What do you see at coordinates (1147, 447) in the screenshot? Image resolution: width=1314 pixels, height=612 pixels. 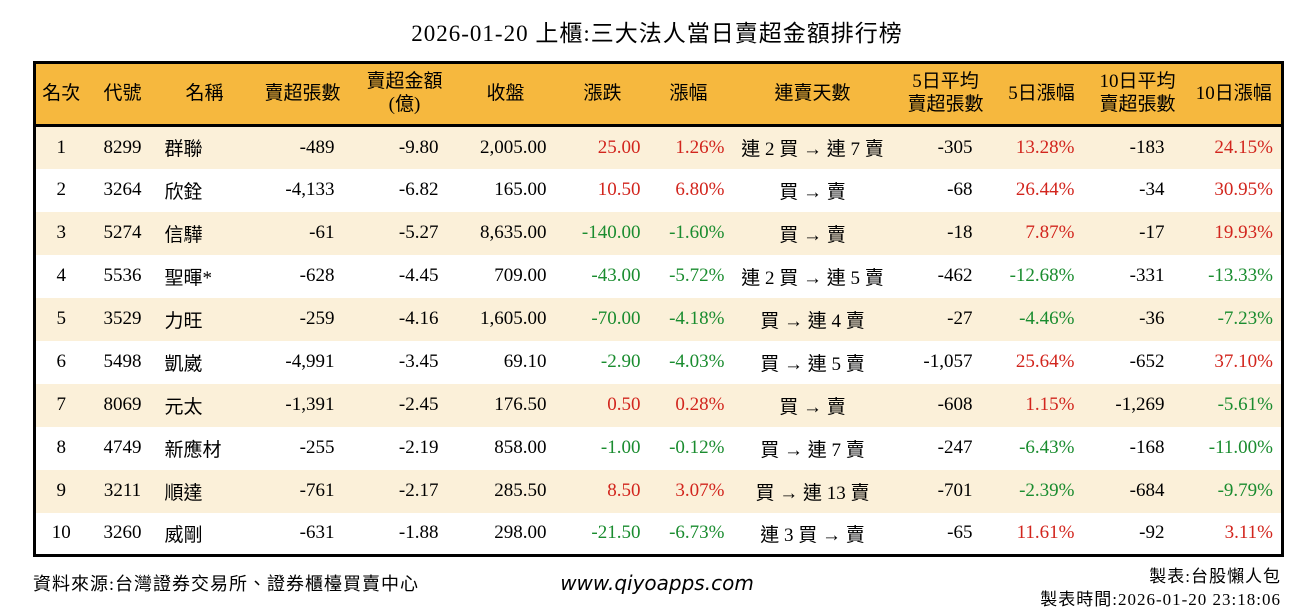 I see `cell-avg10: -168` at bounding box center [1147, 447].